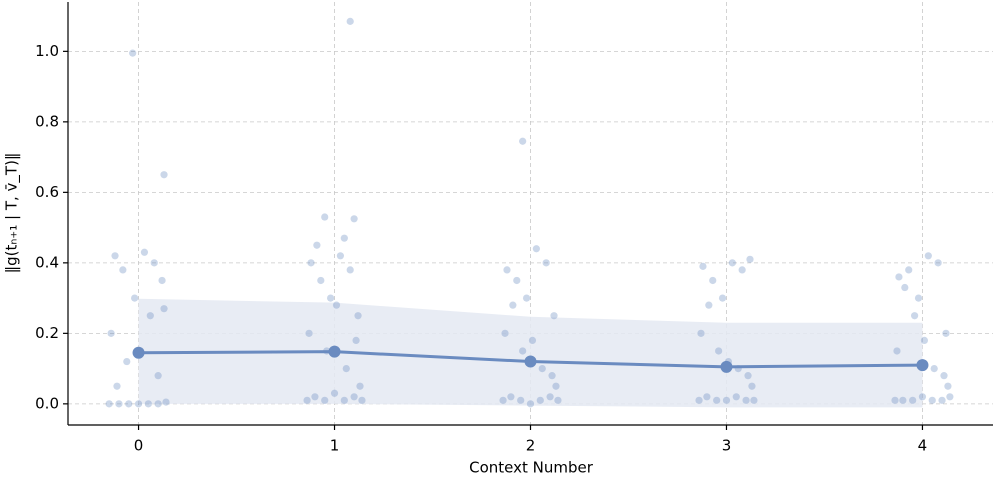  What do you see at coordinates (47, 121) in the screenshot?
I see `y-tick-label: 0.8` at bounding box center [47, 121].